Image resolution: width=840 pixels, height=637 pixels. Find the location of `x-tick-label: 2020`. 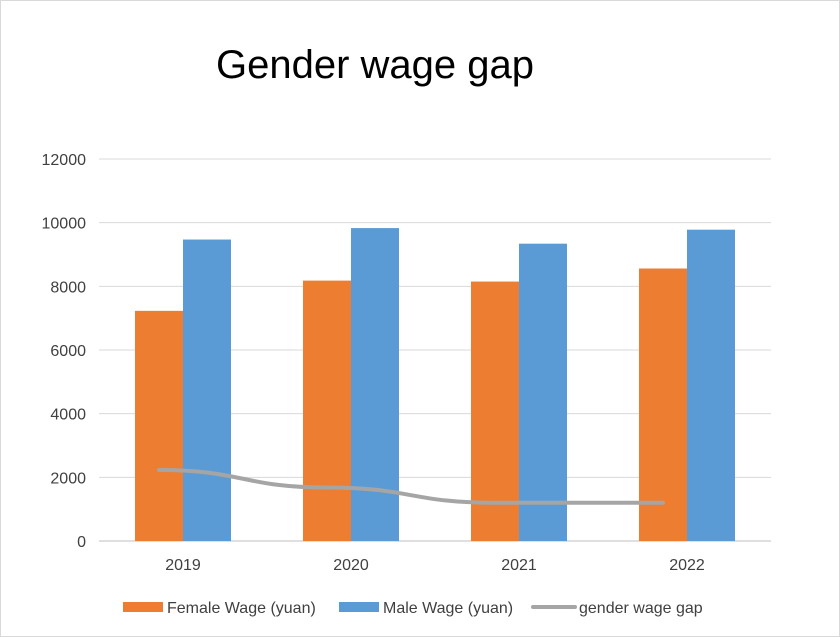

x-tick-label: 2020 is located at coordinates (351, 565).